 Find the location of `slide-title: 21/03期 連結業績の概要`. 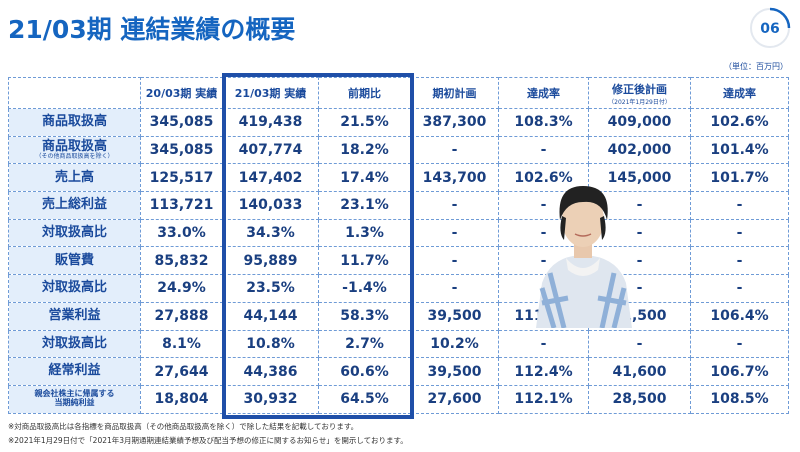

slide-title: 21/03期 連結業績の概要 is located at coordinates (152, 29).